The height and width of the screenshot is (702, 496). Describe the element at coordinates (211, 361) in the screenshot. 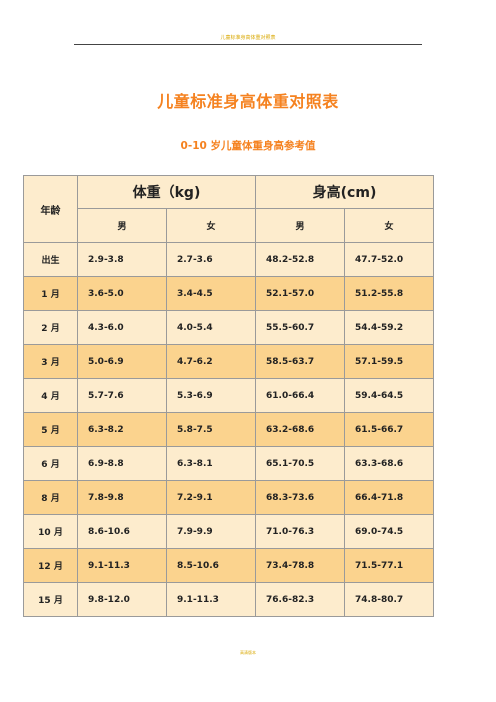

I see `weight-female-cell: 4.7-6.2` at that location.